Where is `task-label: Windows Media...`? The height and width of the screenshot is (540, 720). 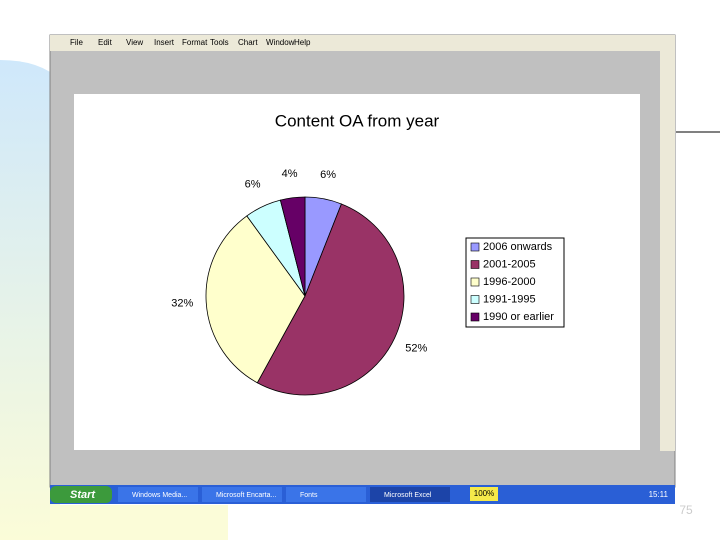 task-label: Windows Media... is located at coordinates (159, 495).